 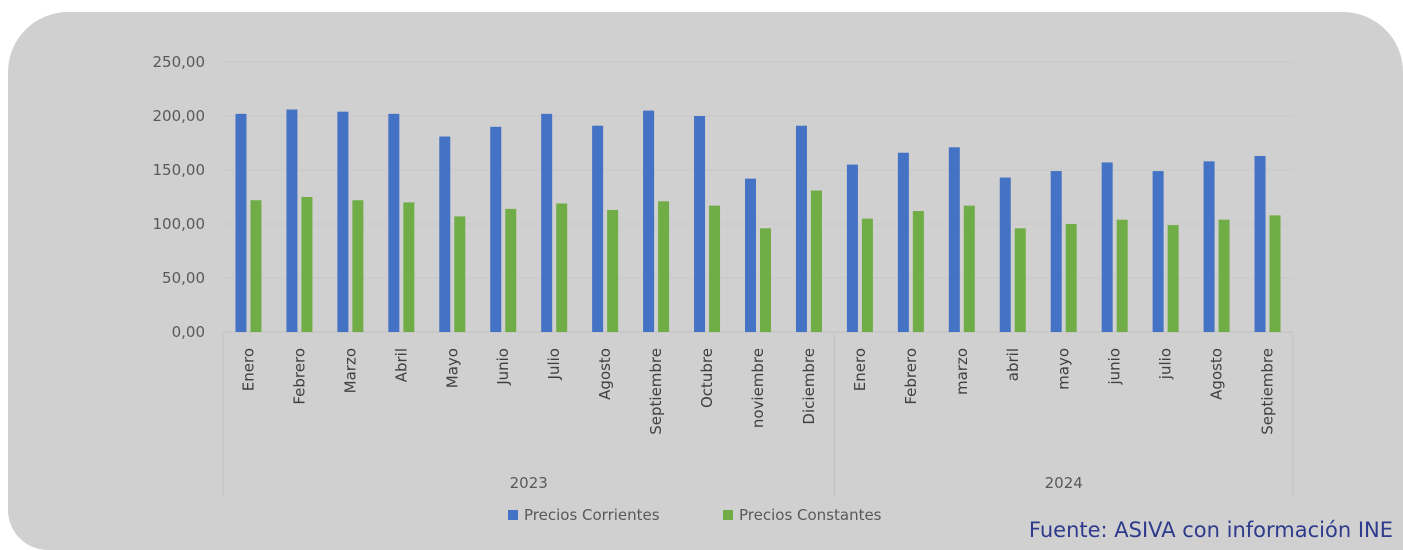 I want to click on y-tick-label: 50,00, so click(x=183, y=278).